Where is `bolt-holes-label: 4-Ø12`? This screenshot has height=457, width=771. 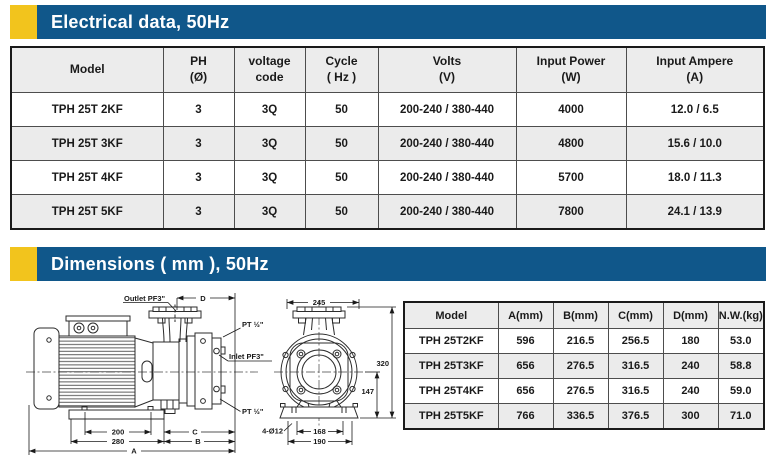
bolt-holes-label: 4-Ø12 is located at coordinates (272, 431).